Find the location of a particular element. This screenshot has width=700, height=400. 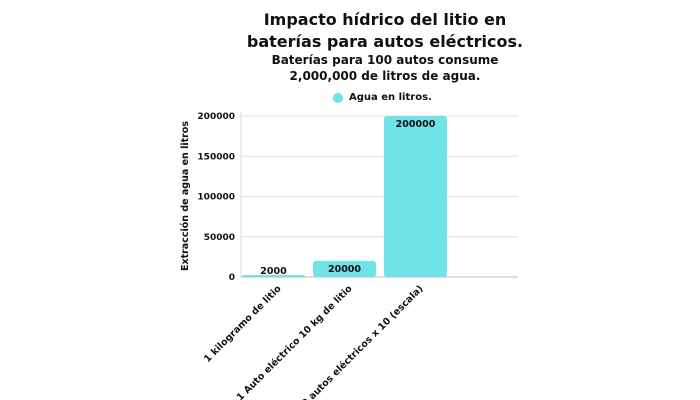

data-label: 2000 is located at coordinates (273, 271).